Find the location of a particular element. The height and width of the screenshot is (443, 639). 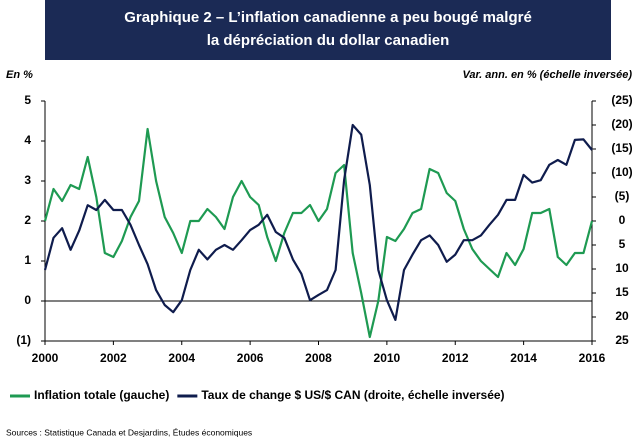

legend-label: Inflation totale (gauche) is located at coordinates (101, 395).